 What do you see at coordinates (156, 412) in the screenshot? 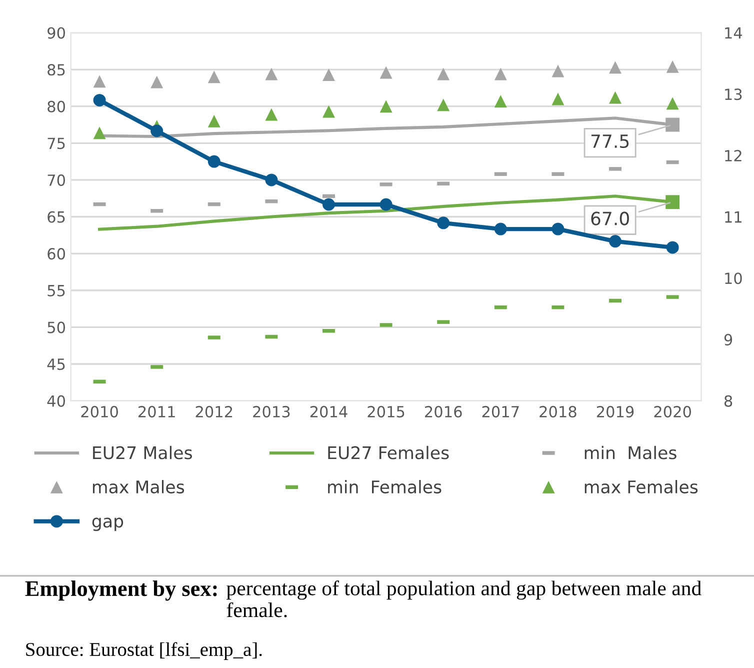
I see `x-tick-label: 2011` at bounding box center [156, 412].